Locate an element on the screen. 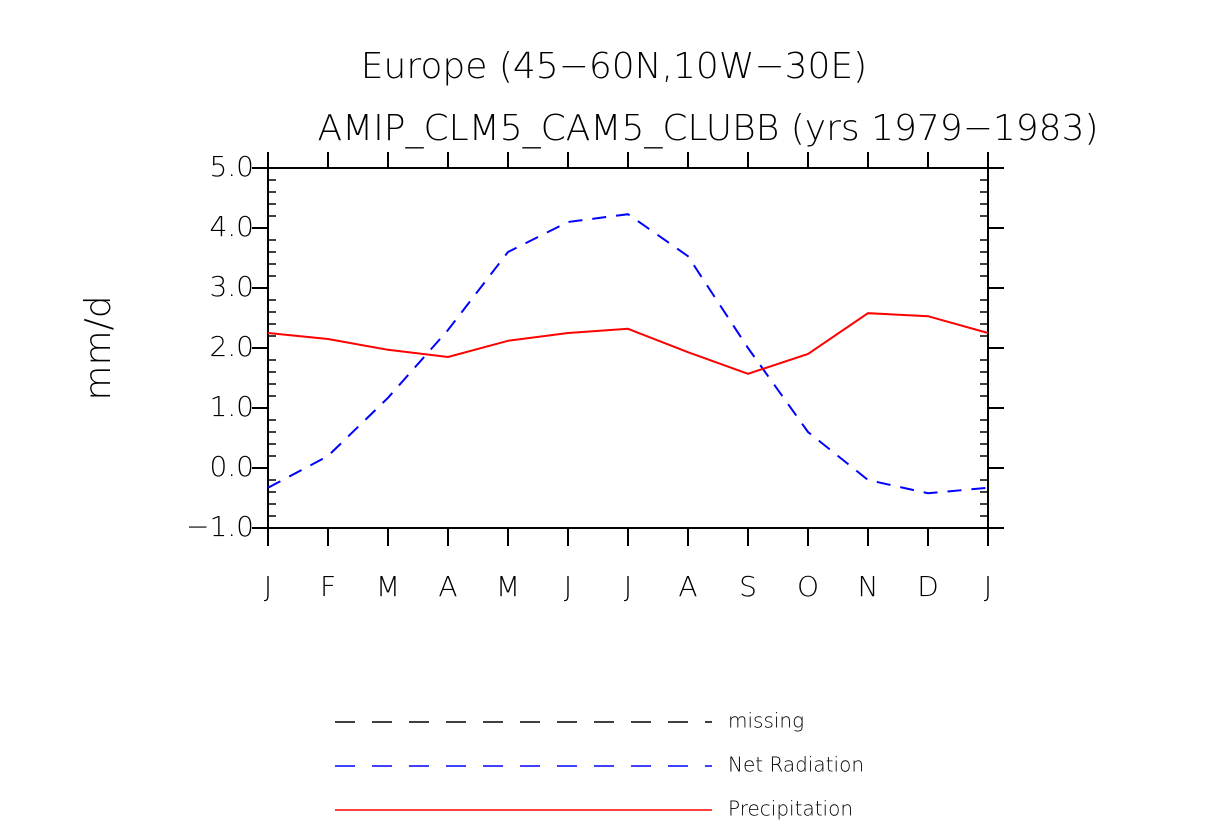 The height and width of the screenshot is (824, 1224). chart-title: Europe (45−60N,10W−30E) is located at coordinates (614, 66).